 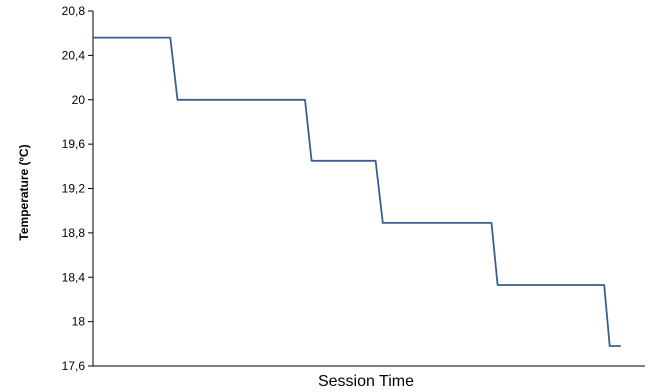 I want to click on y-axis-tick-labels: 17,6 18 18,4 18,8 19,2 19,6 20 20,4 20,8, so click(x=74, y=188).